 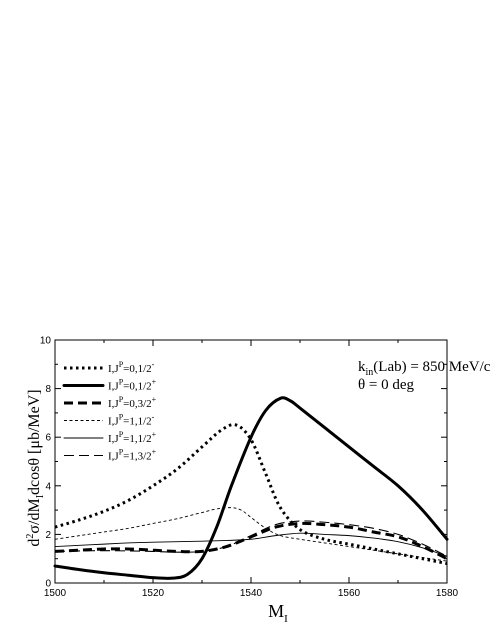 I want to click on y-tick-label: 2, so click(x=48, y=535).